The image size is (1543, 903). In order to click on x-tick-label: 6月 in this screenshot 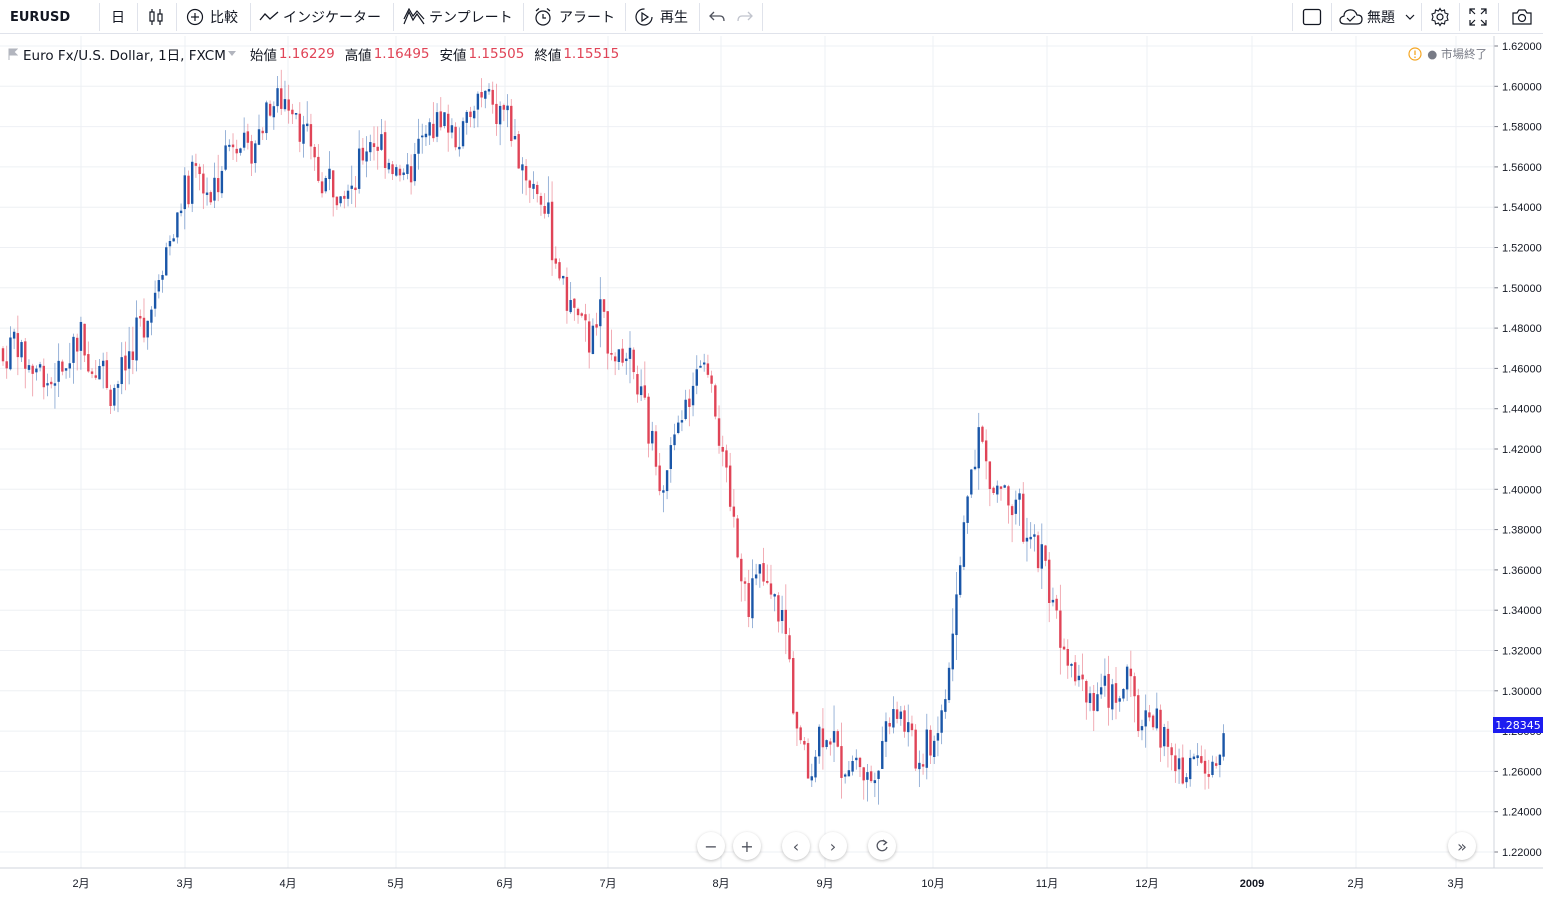, I will do `click(504, 884)`.